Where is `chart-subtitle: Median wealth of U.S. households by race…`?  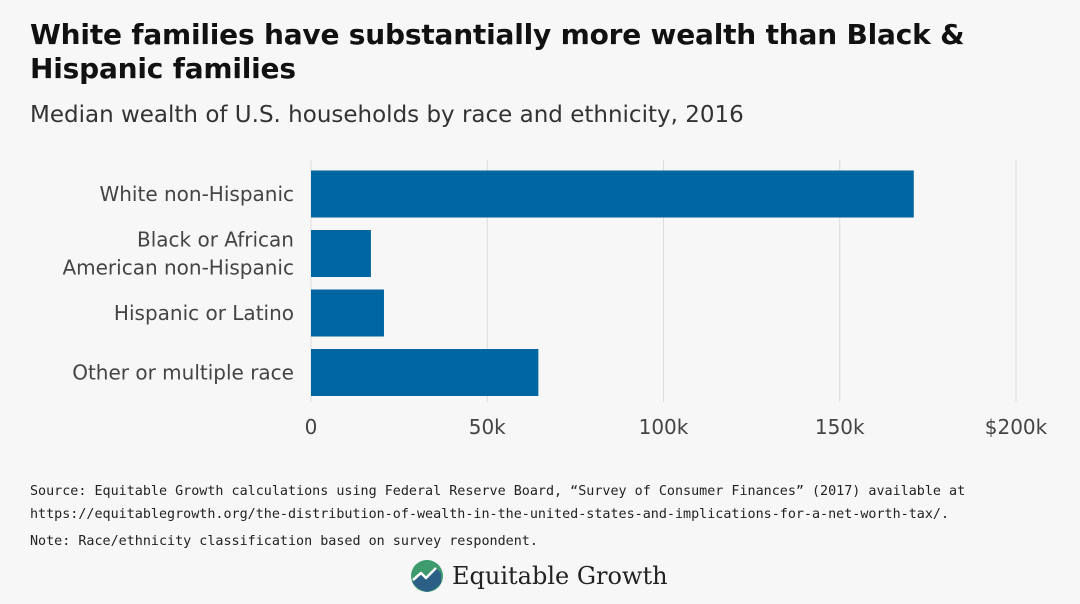 chart-subtitle: Median wealth of U.S. households by race… is located at coordinates (387, 115).